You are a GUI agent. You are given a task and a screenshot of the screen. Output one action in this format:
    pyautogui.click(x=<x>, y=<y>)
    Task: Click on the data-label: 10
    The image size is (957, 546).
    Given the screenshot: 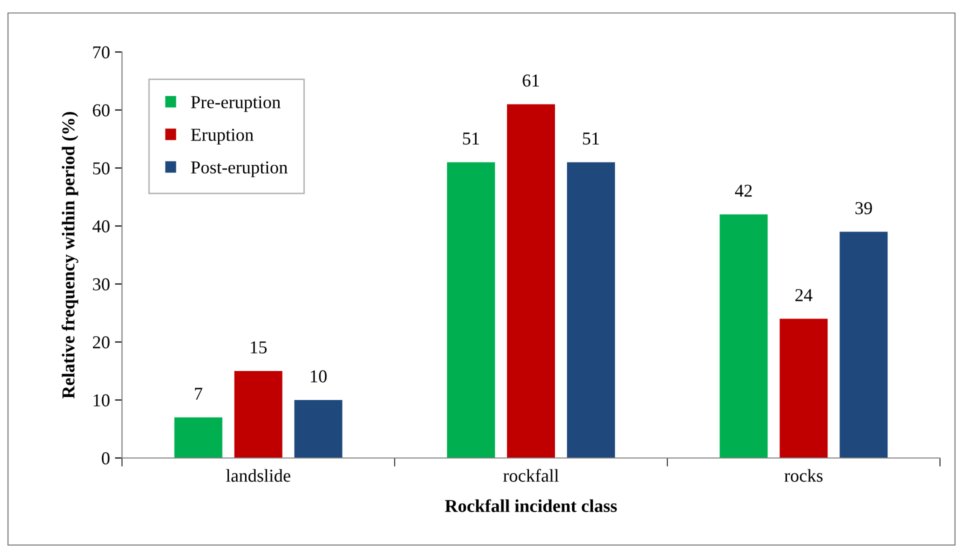 What is the action you would take?
    pyautogui.click(x=318, y=376)
    